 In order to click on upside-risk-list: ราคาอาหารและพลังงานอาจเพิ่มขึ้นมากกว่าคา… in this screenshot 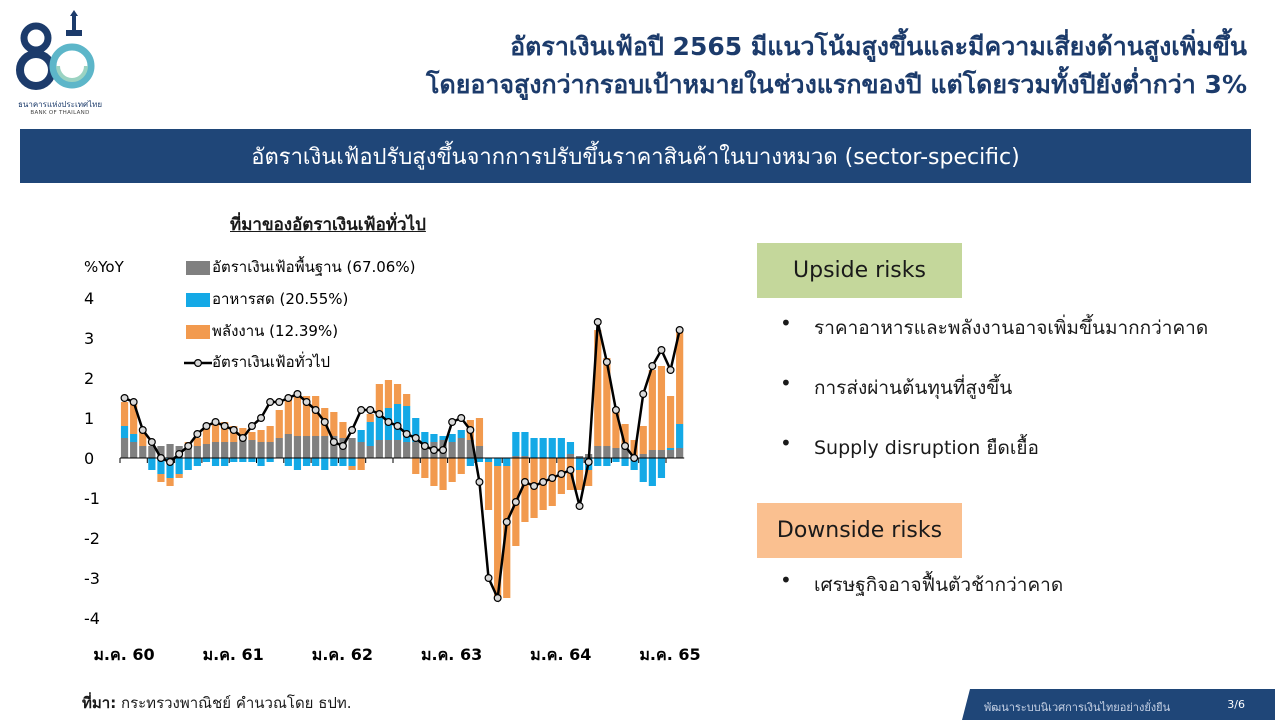, I will do `click(994, 402)`.